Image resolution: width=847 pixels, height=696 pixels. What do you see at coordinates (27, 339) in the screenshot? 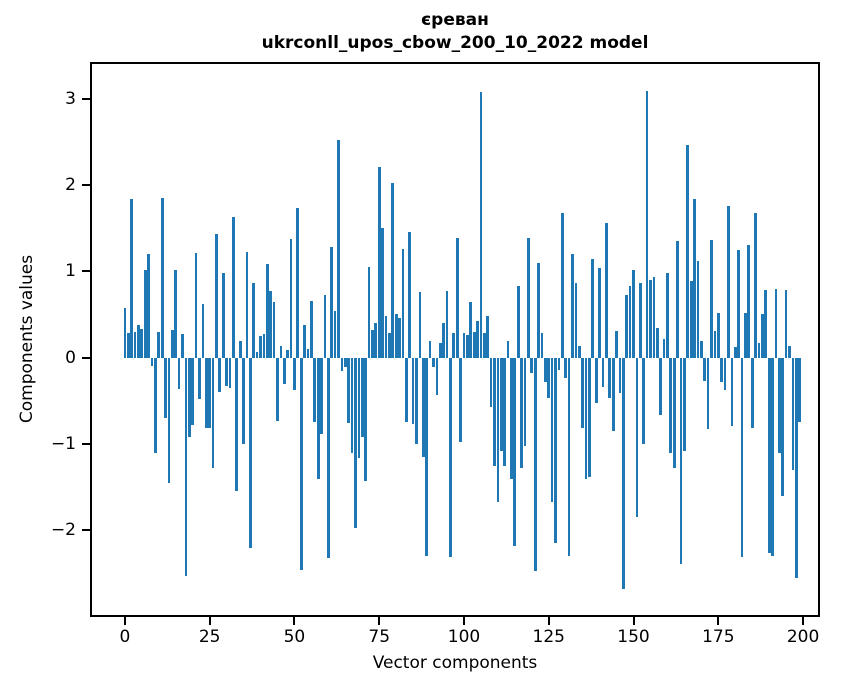
I see `y-axis-label: Components values` at bounding box center [27, 339].